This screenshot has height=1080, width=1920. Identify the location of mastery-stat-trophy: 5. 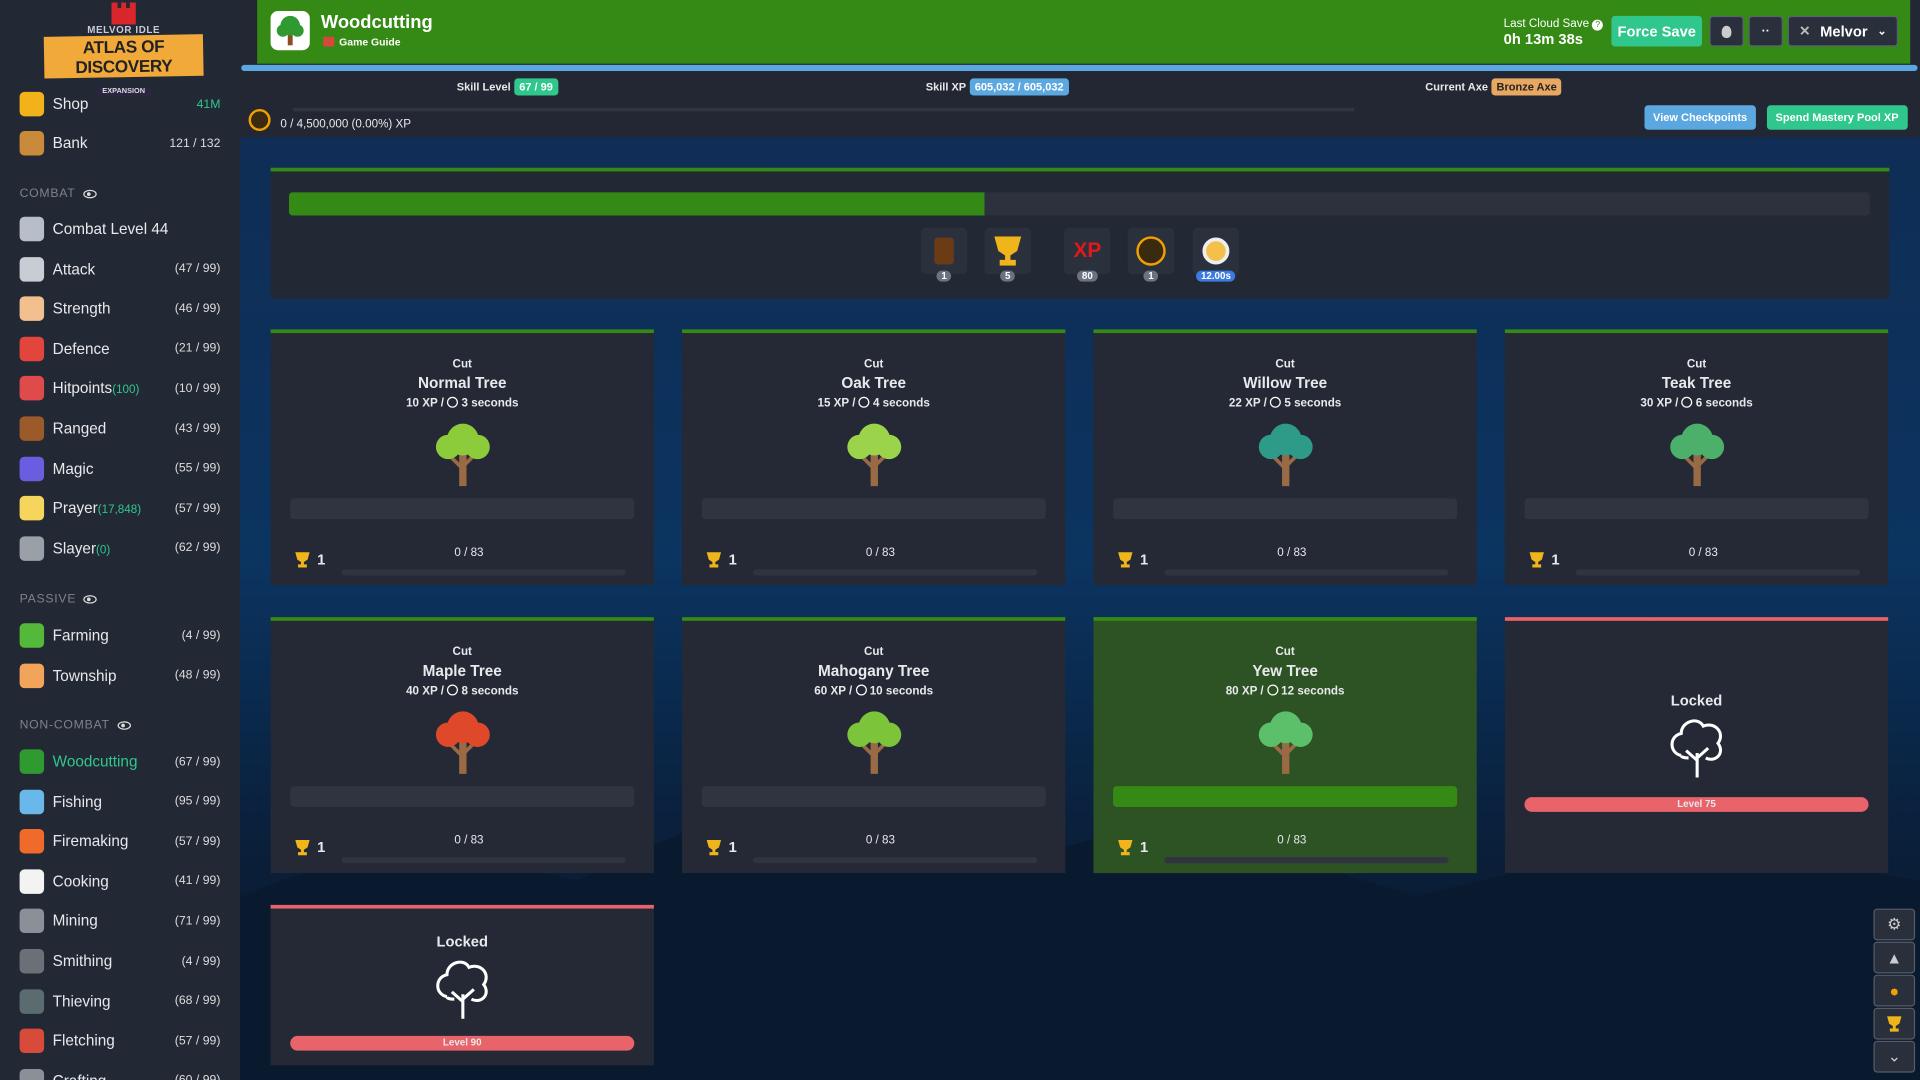
(1008, 254).